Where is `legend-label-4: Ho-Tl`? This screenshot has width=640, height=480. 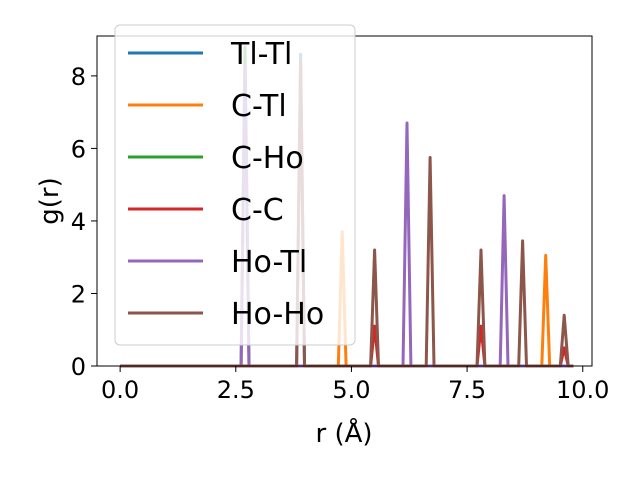 legend-label-4: Ho-Tl is located at coordinates (269, 262).